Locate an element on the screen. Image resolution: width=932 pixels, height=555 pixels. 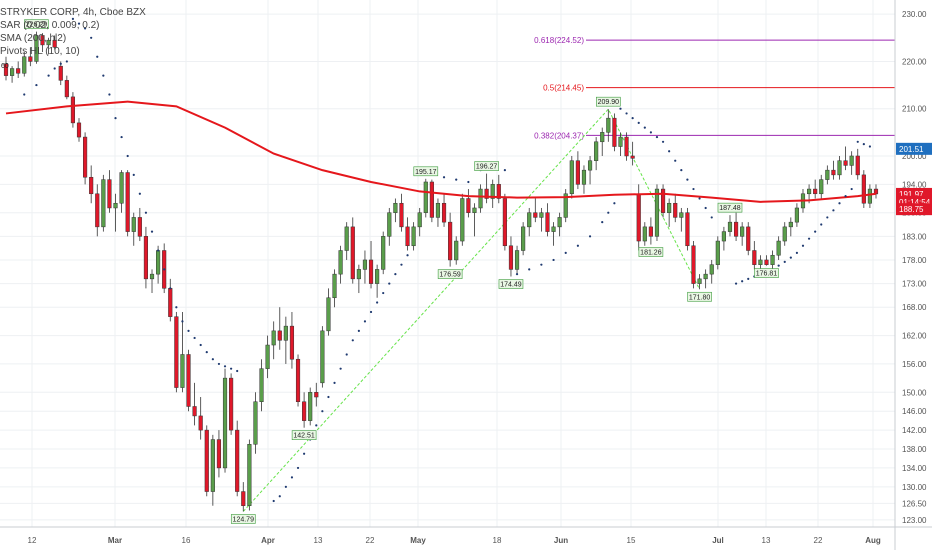
pivot-label-box is located at coordinates (651, 252).